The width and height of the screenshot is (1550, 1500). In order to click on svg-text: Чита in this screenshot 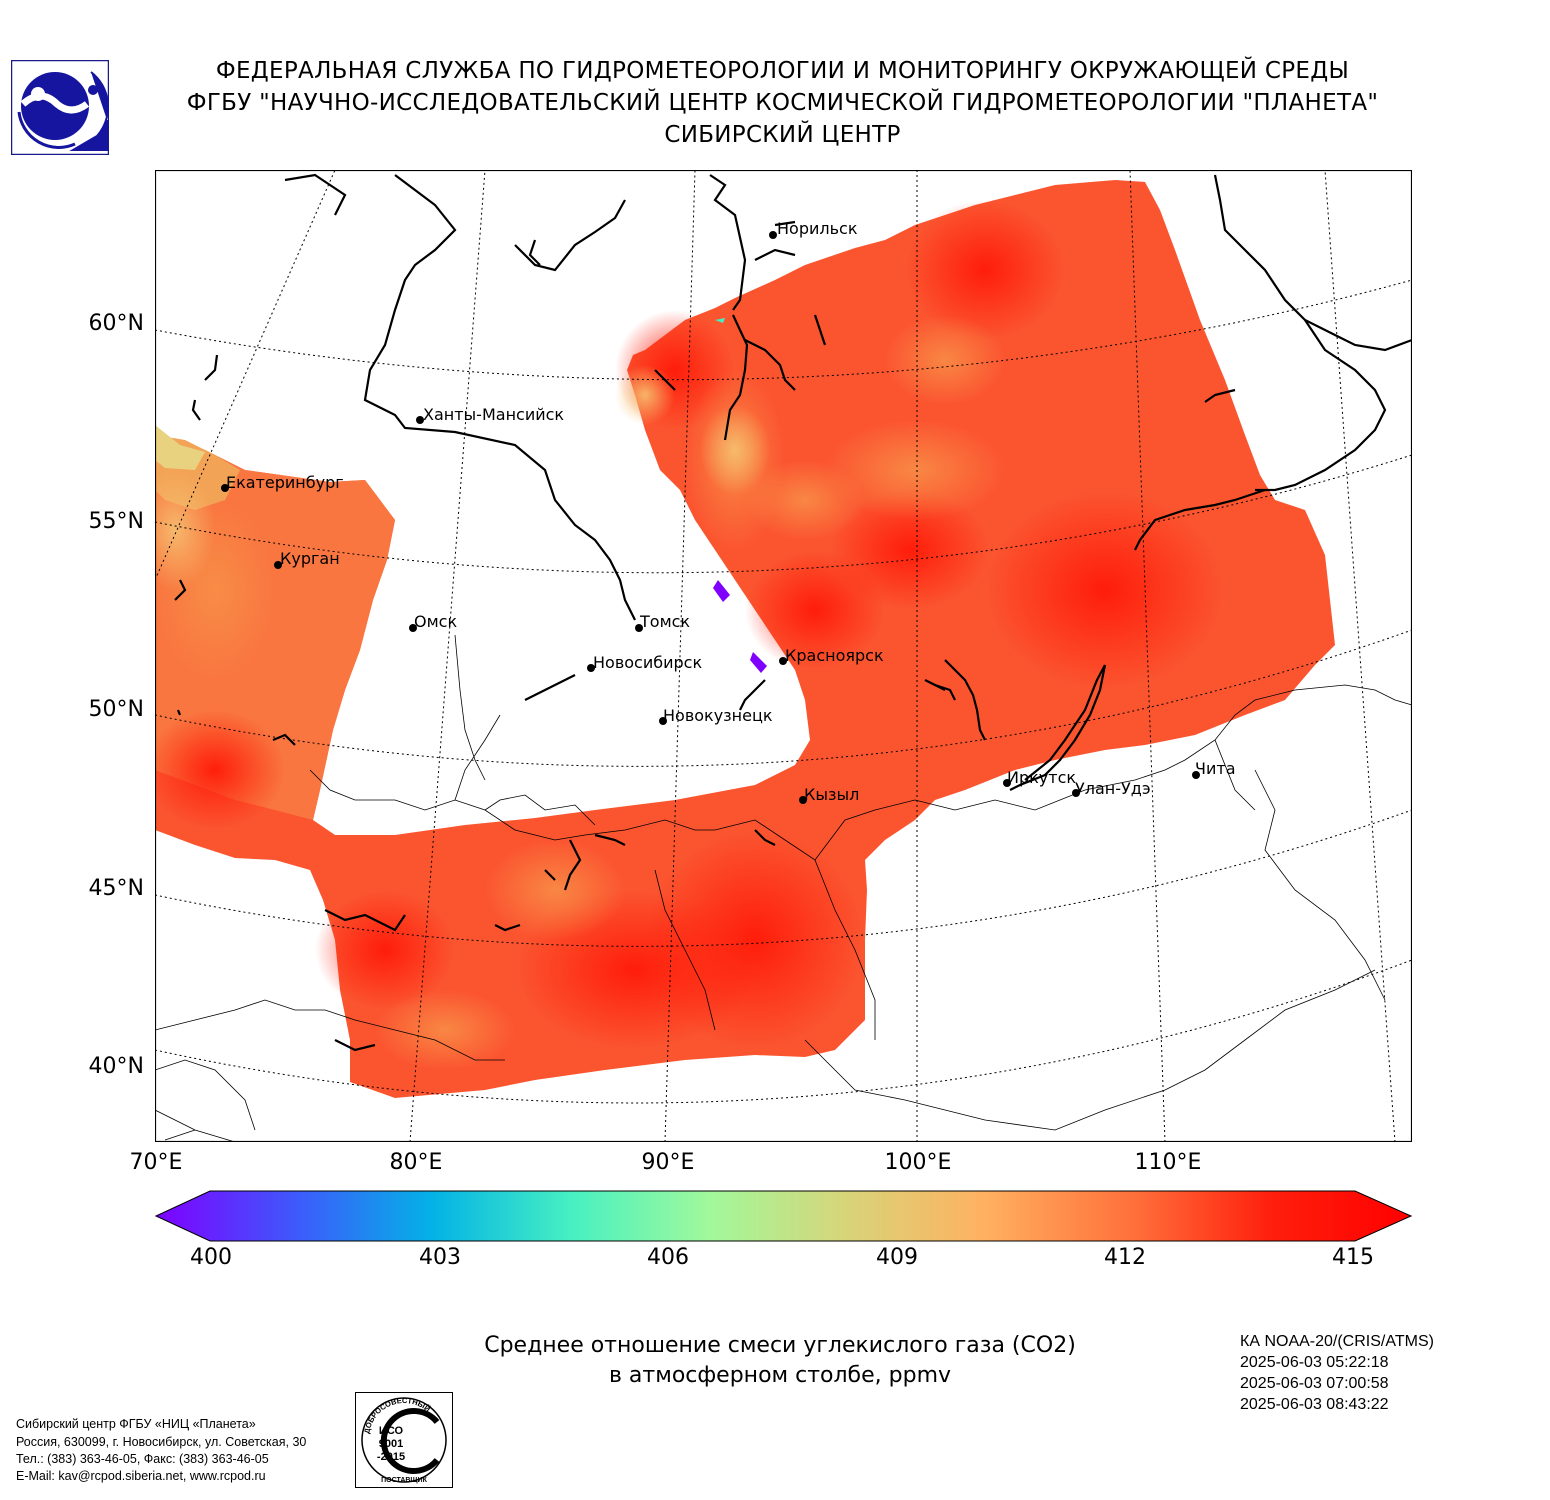, I will do `click(1215, 768)`.